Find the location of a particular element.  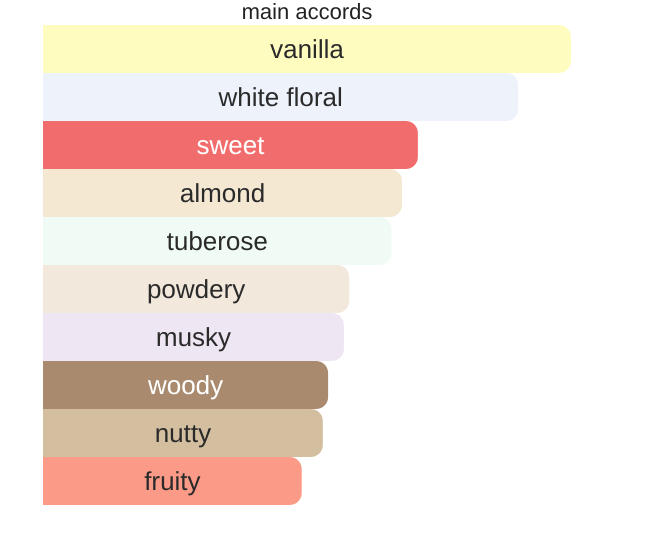

y-tick-label: nutty is located at coordinates (183, 433).